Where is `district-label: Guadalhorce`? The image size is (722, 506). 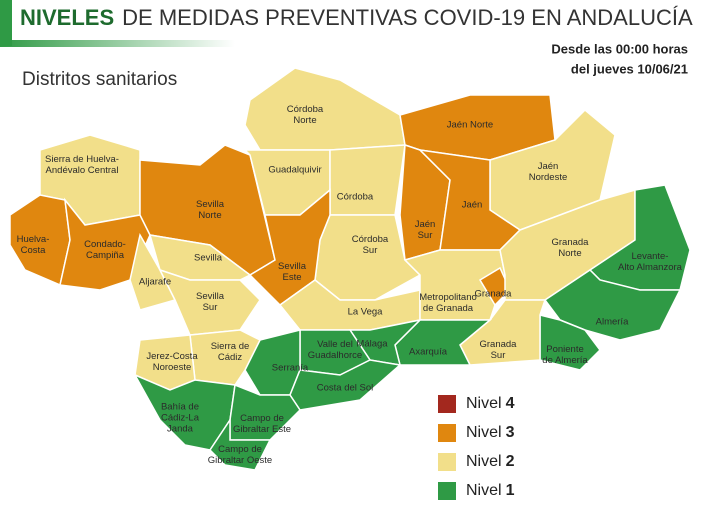
district-label: Guadalhorce is located at coordinates (335, 355).